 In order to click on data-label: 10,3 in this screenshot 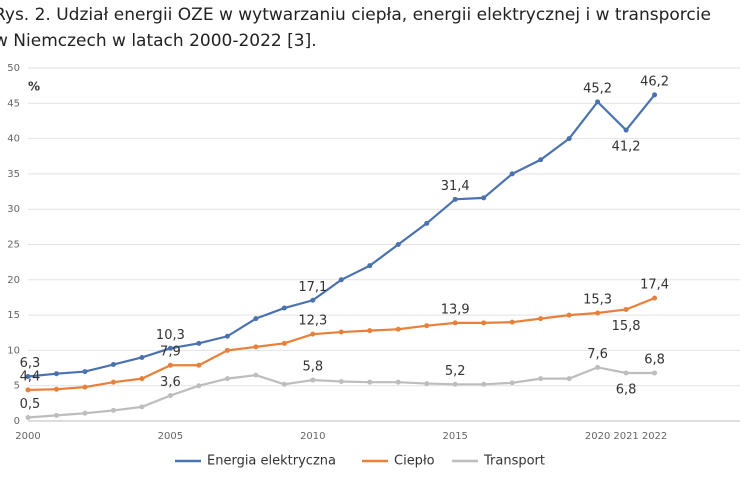, I will do `click(170, 335)`.